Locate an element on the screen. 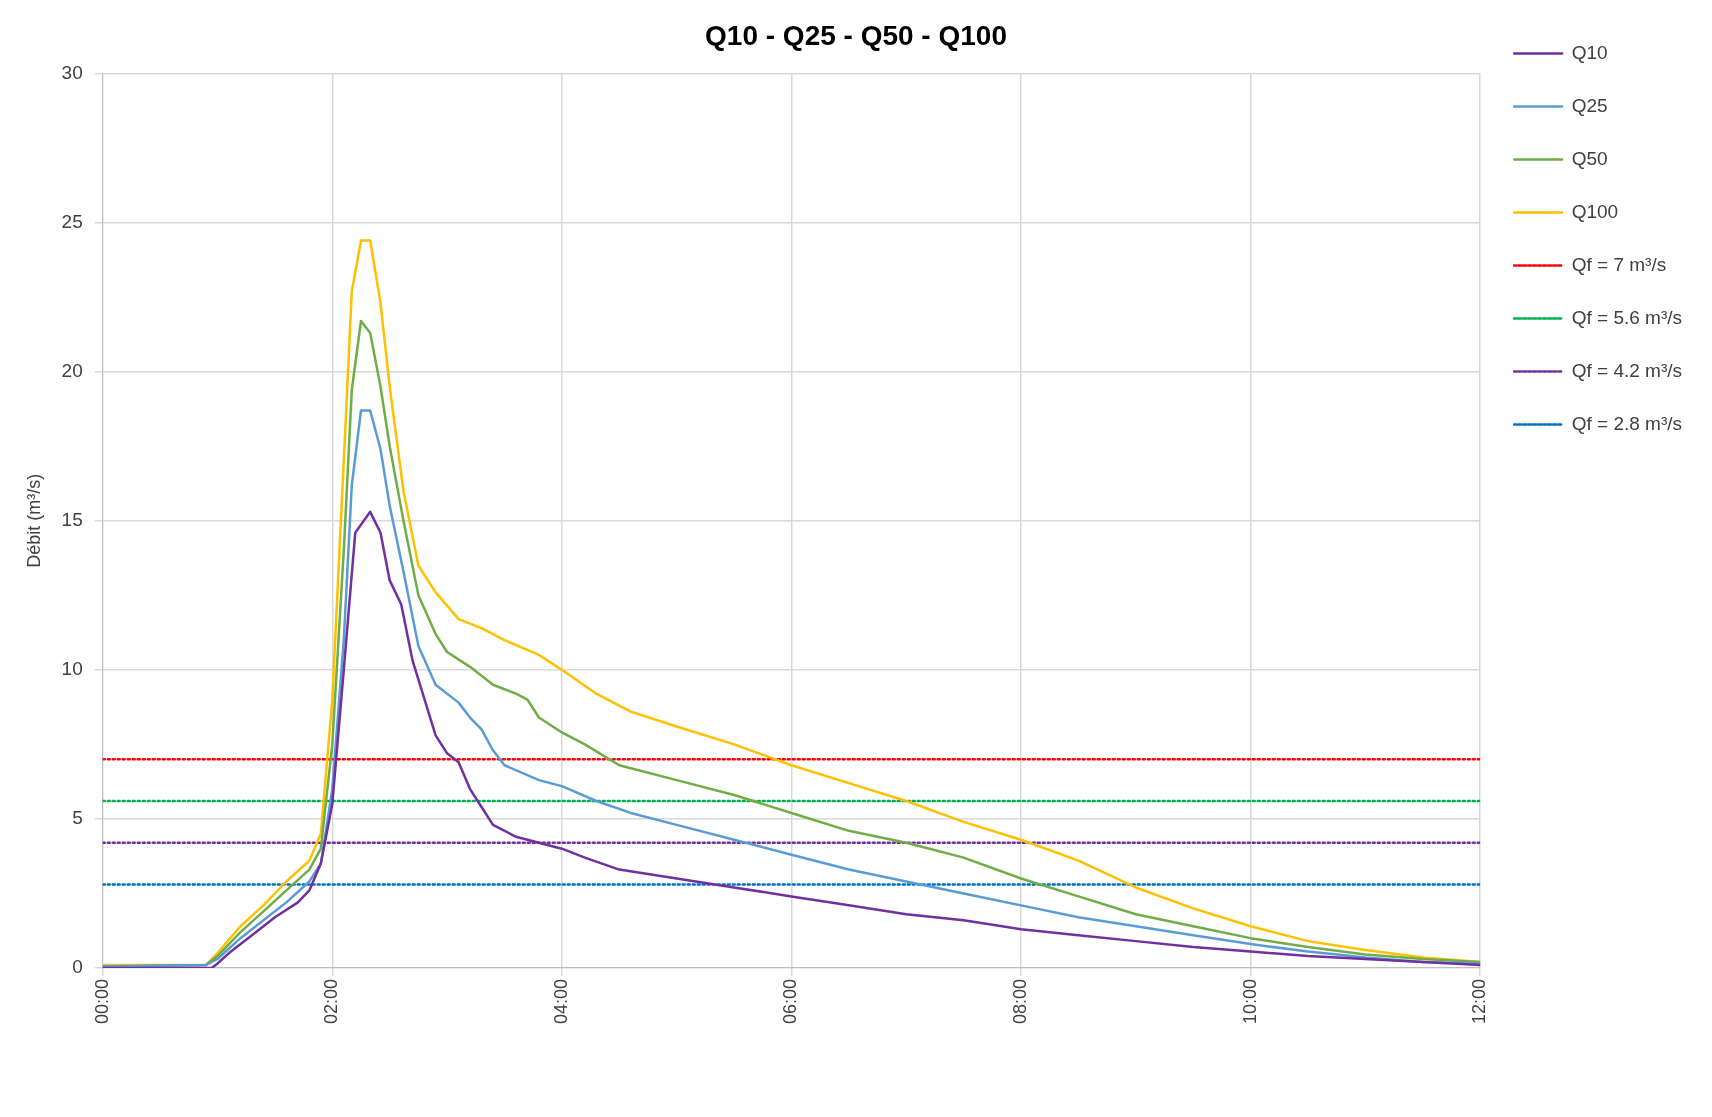 This screenshot has height=1117, width=1712. y-tick-label: 20 is located at coordinates (72, 370).